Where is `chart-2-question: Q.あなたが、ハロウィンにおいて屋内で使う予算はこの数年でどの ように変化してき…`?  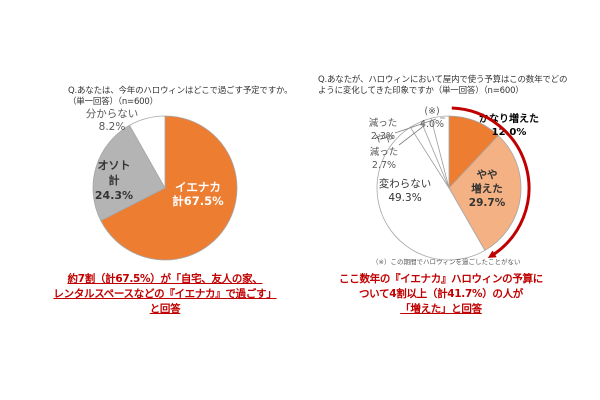 chart-2-question: Q.あなたが、ハロウィンにおいて屋内で使う予算はこの数年でどの ように変化してき… is located at coordinates (442, 86).